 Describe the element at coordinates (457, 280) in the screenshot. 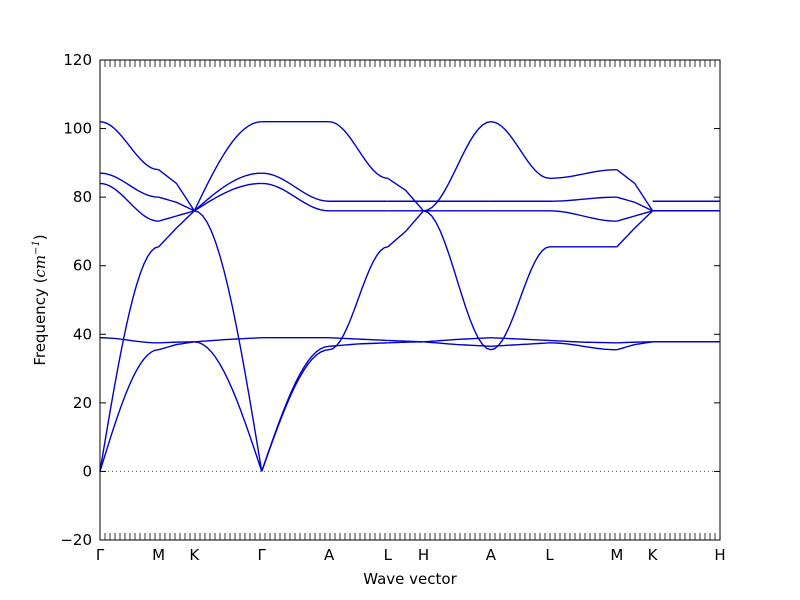

I see `band-line-seg6-b2` at that location.